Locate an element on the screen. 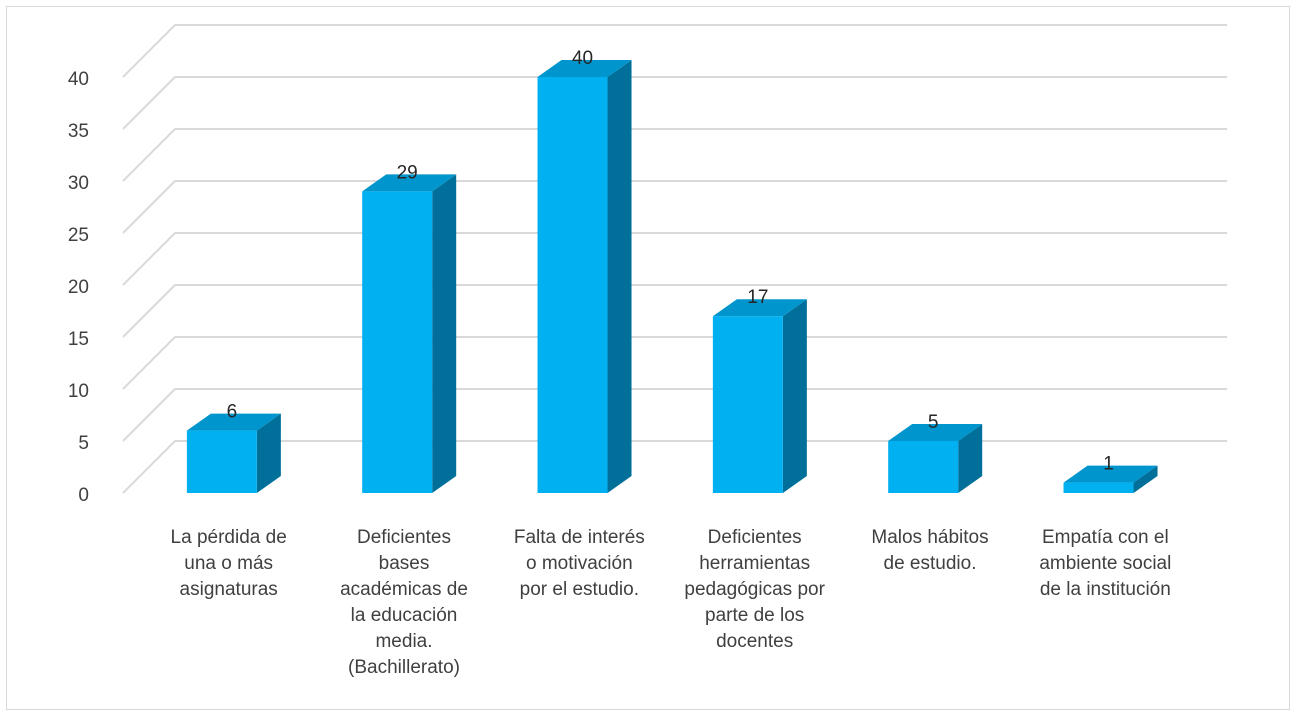 The image size is (1297, 716). y-axis-ticks: 0 5 10 15 20 25 30 35 40 is located at coordinates (78, 287).